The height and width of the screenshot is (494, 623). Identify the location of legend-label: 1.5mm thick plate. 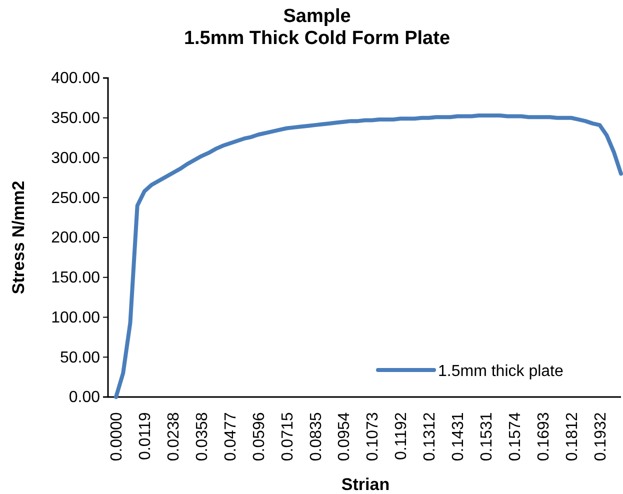
(501, 371).